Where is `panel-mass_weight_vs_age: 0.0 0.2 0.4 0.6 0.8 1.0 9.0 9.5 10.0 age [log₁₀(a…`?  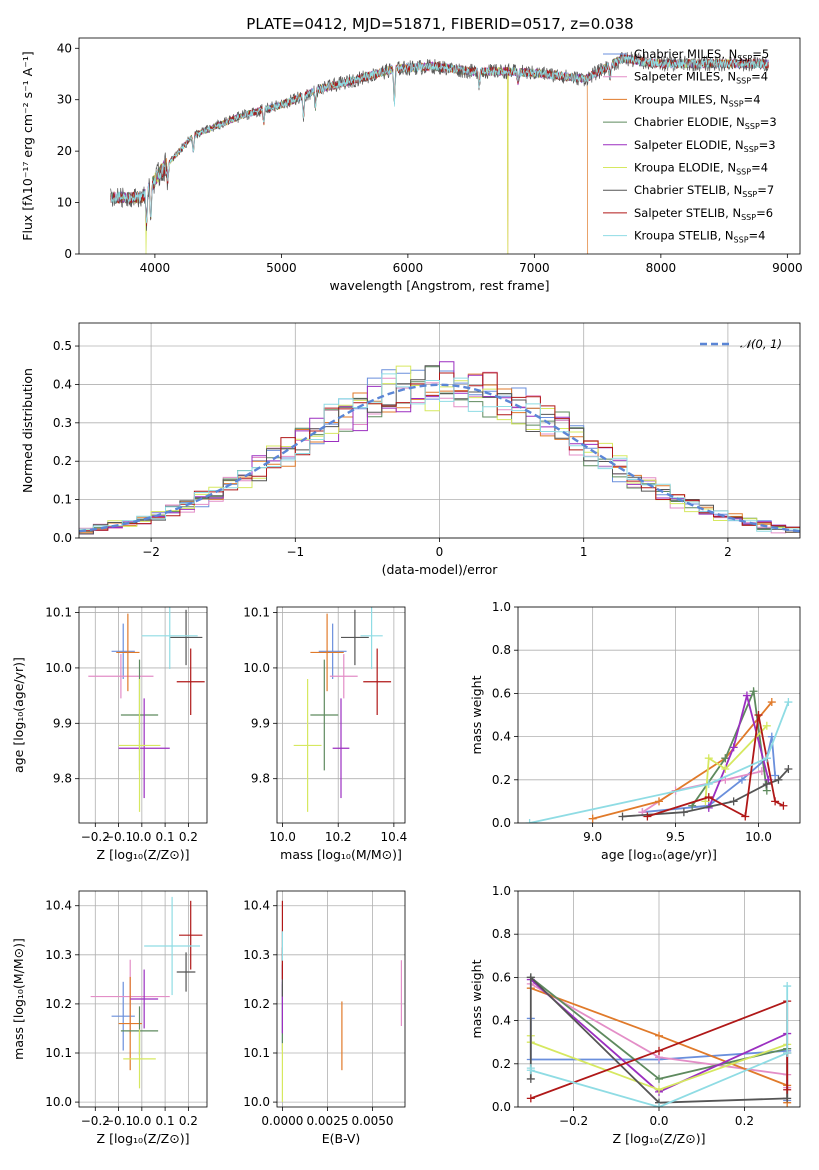
panel-mass_weight_vs_age: 0.0 0.2 0.4 0.6 0.8 1.0 9.0 9.5 10.0 age [log₁₀(a… is located at coordinates (635, 731).